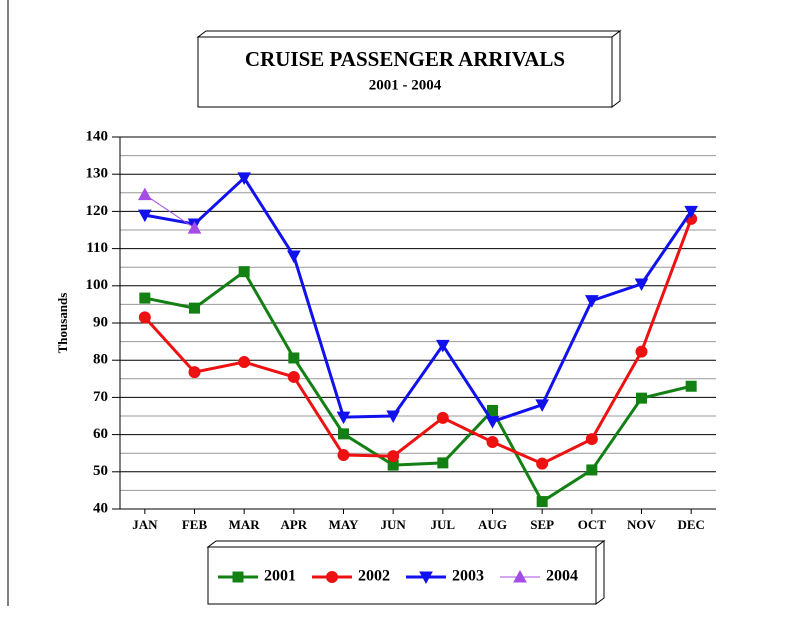  Describe the element at coordinates (145, 524) in the screenshot. I see `x-tick-label: JAN` at that location.